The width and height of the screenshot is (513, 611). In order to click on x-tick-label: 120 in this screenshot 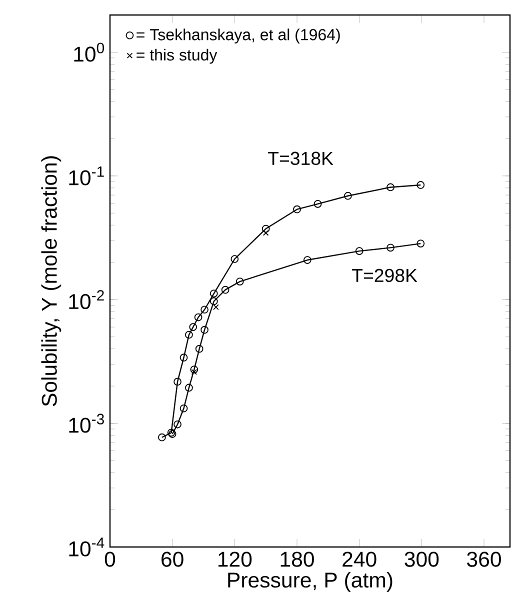, I will do `click(235, 559)`.